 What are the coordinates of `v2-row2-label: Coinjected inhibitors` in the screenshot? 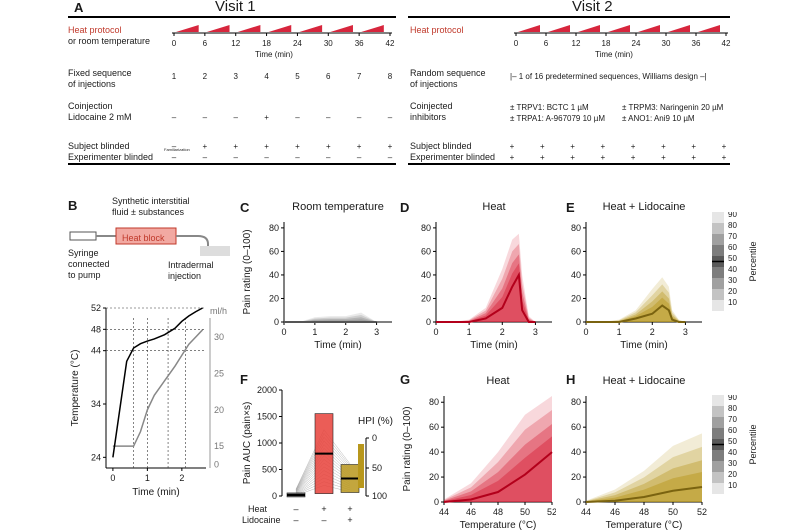 It's located at (431, 111).